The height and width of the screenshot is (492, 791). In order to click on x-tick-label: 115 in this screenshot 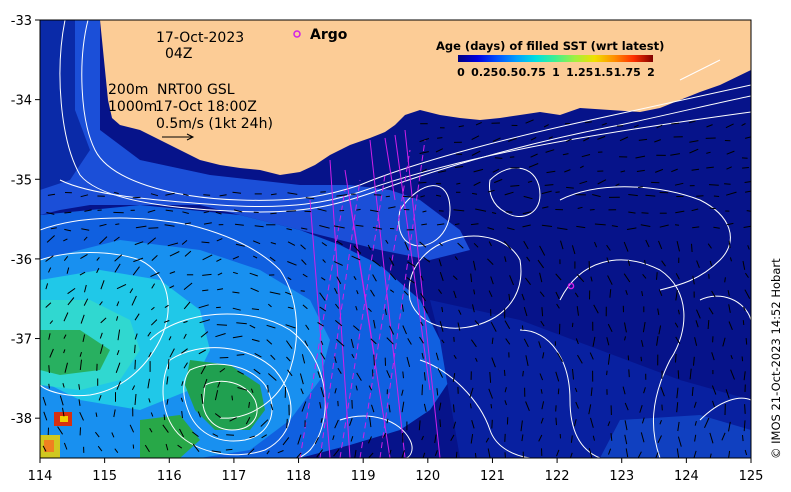, I will do `click(104, 476)`.